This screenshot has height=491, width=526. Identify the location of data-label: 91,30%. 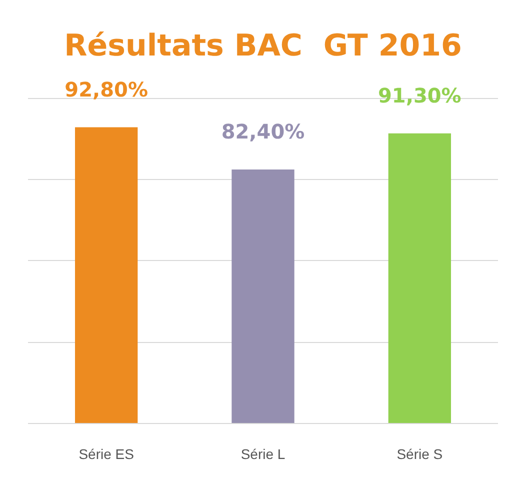
(420, 95).